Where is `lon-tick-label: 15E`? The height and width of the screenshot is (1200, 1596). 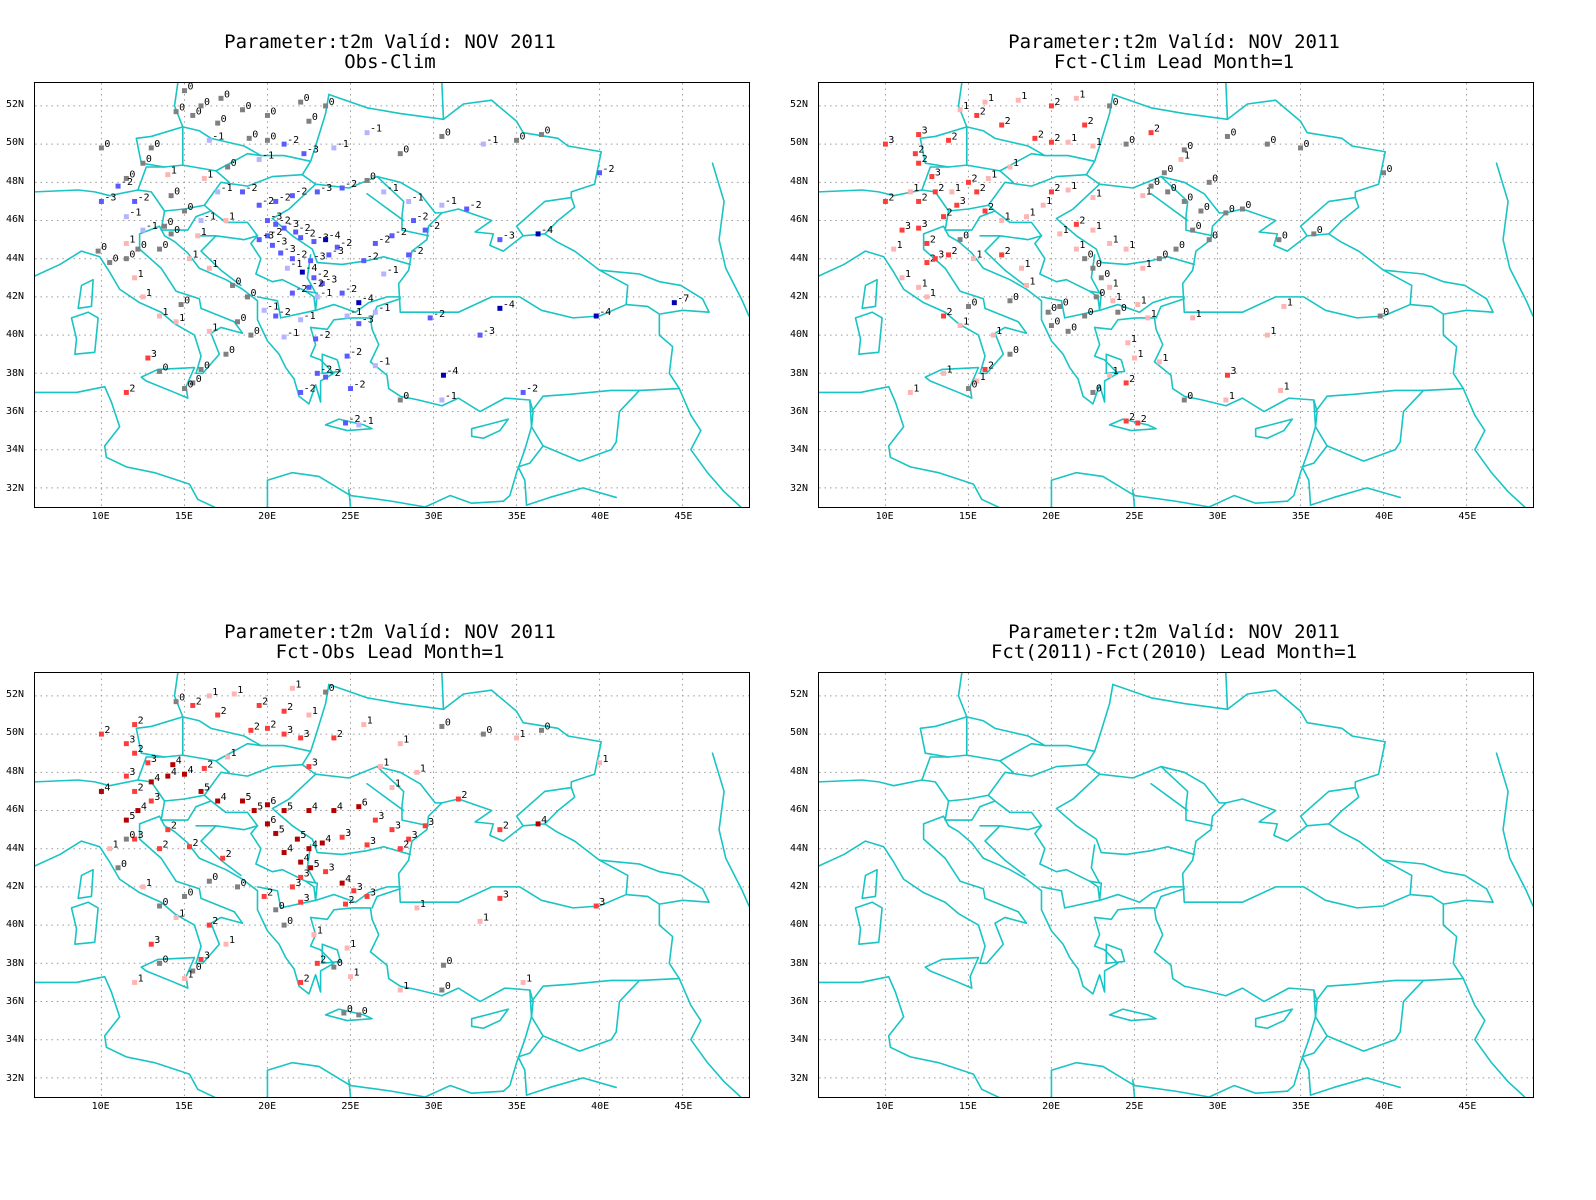
lon-tick-label: 15E is located at coordinates (183, 1106).